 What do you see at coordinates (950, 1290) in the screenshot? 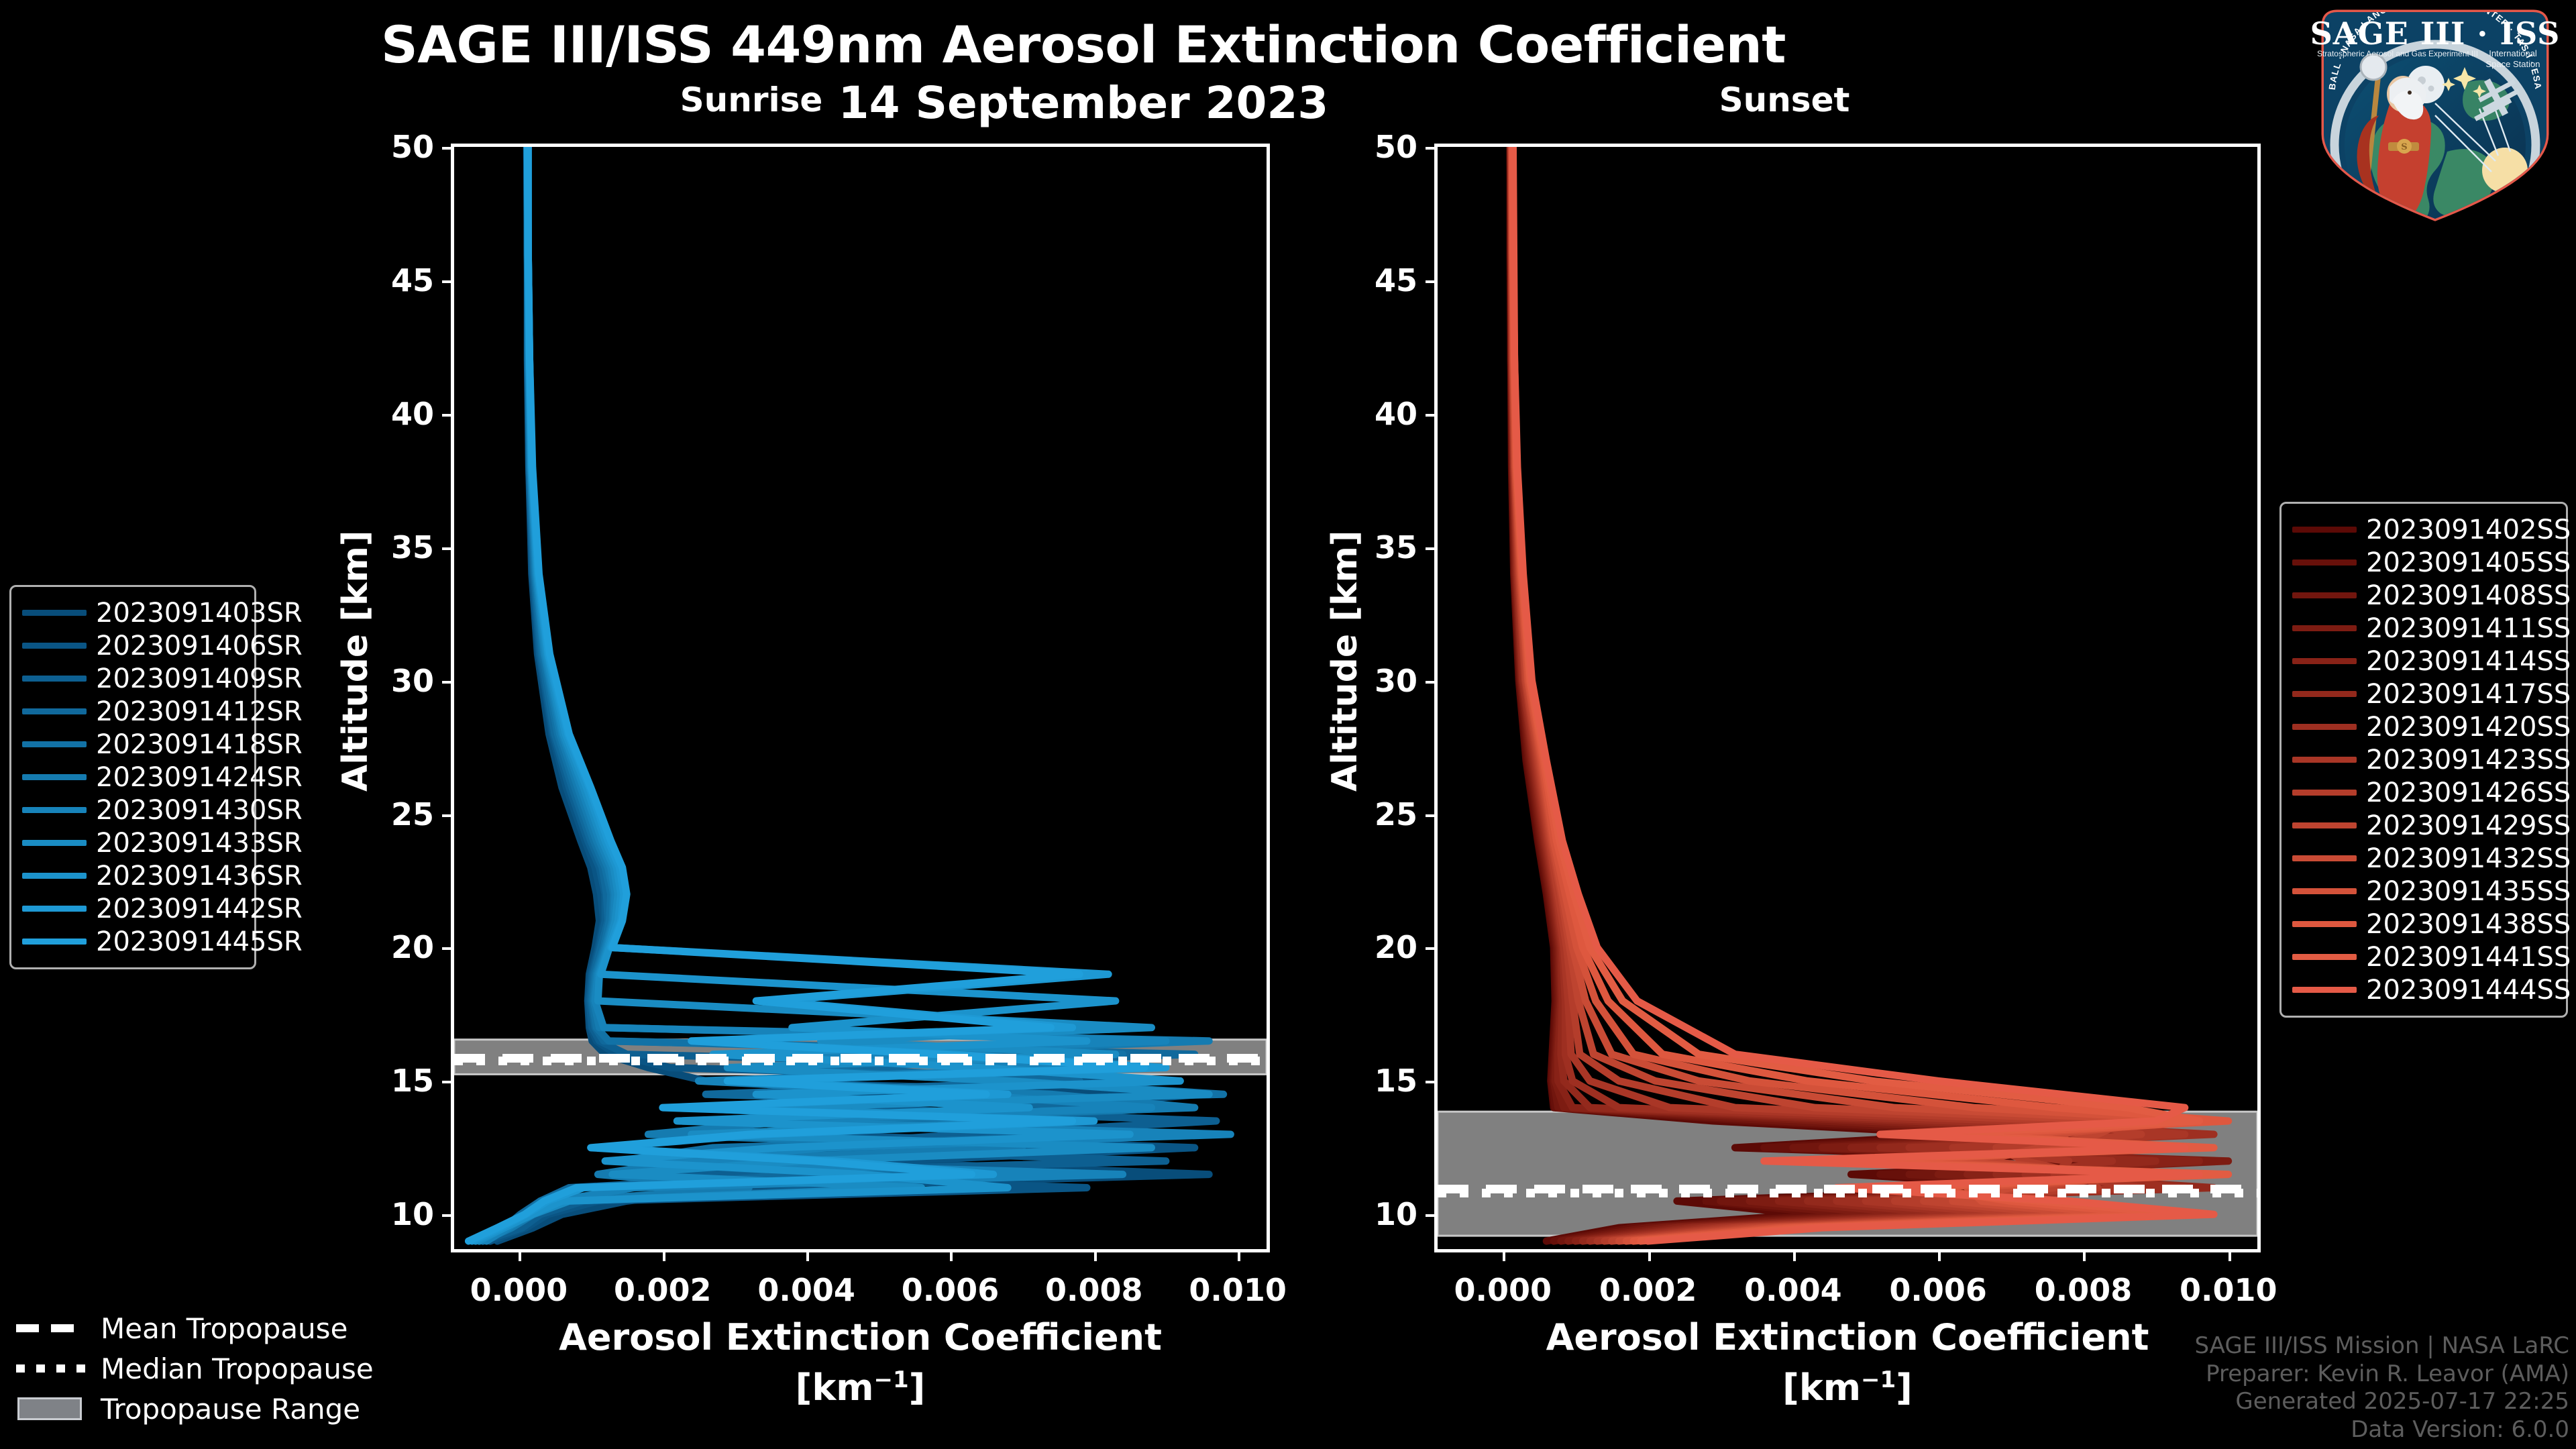
I see `x-tick-label: 0.006` at bounding box center [950, 1290].